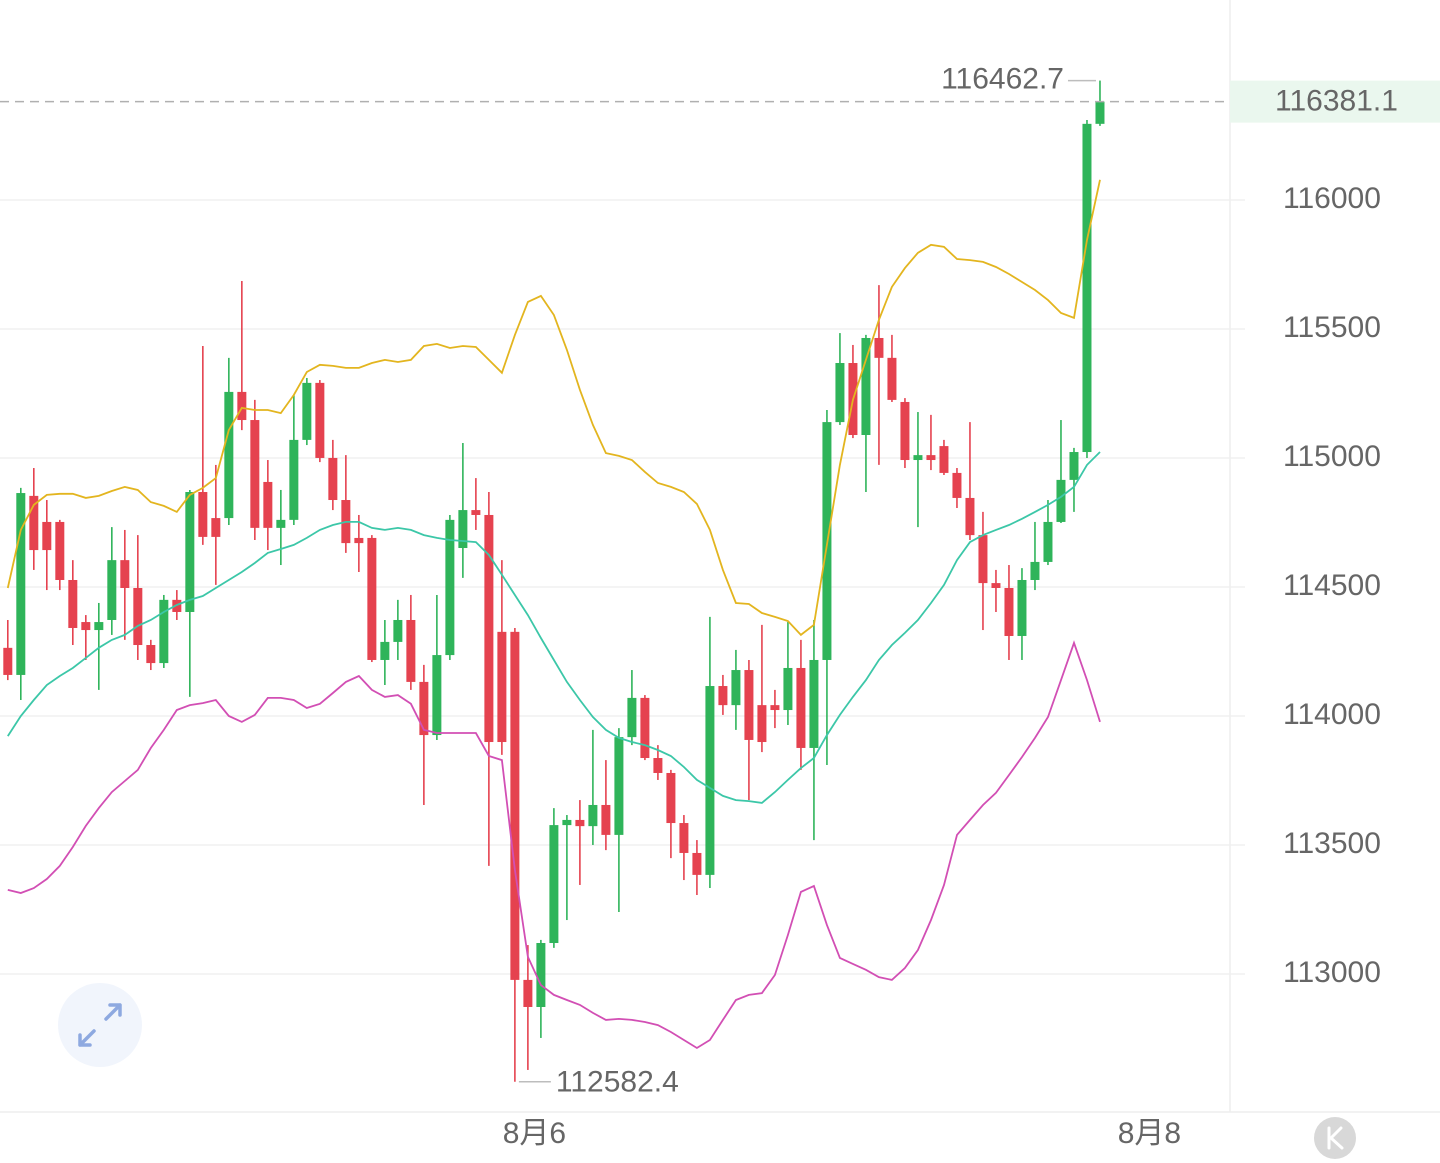 This screenshot has height=1163, width=1440. I want to click on last-price-label: 116381.1, so click(1336, 101).